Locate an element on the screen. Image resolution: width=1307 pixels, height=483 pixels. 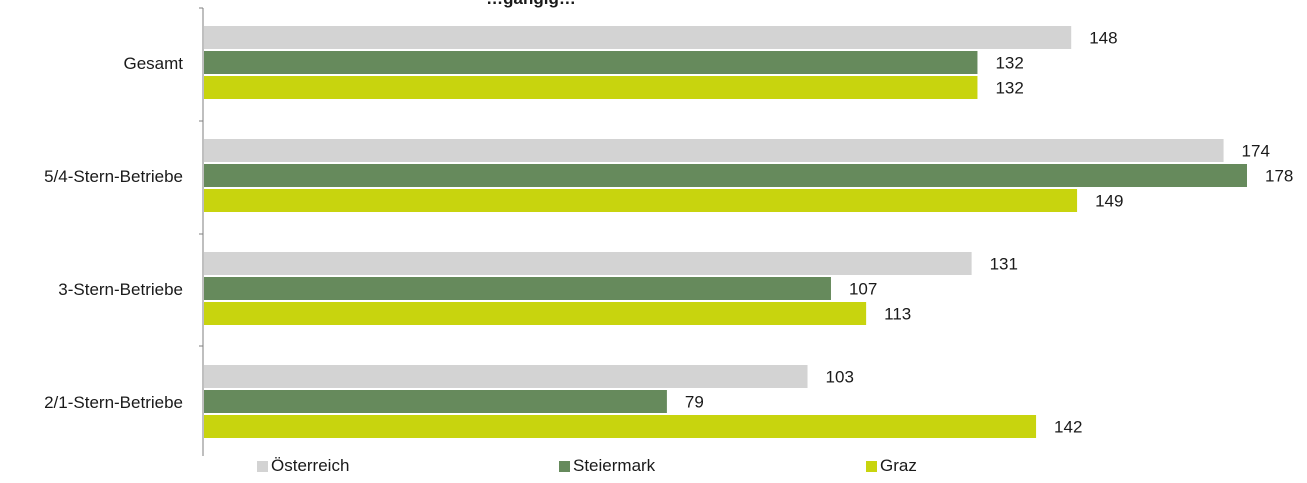
category-label: 2/1-Stern-Betriebe is located at coordinates (113, 402).